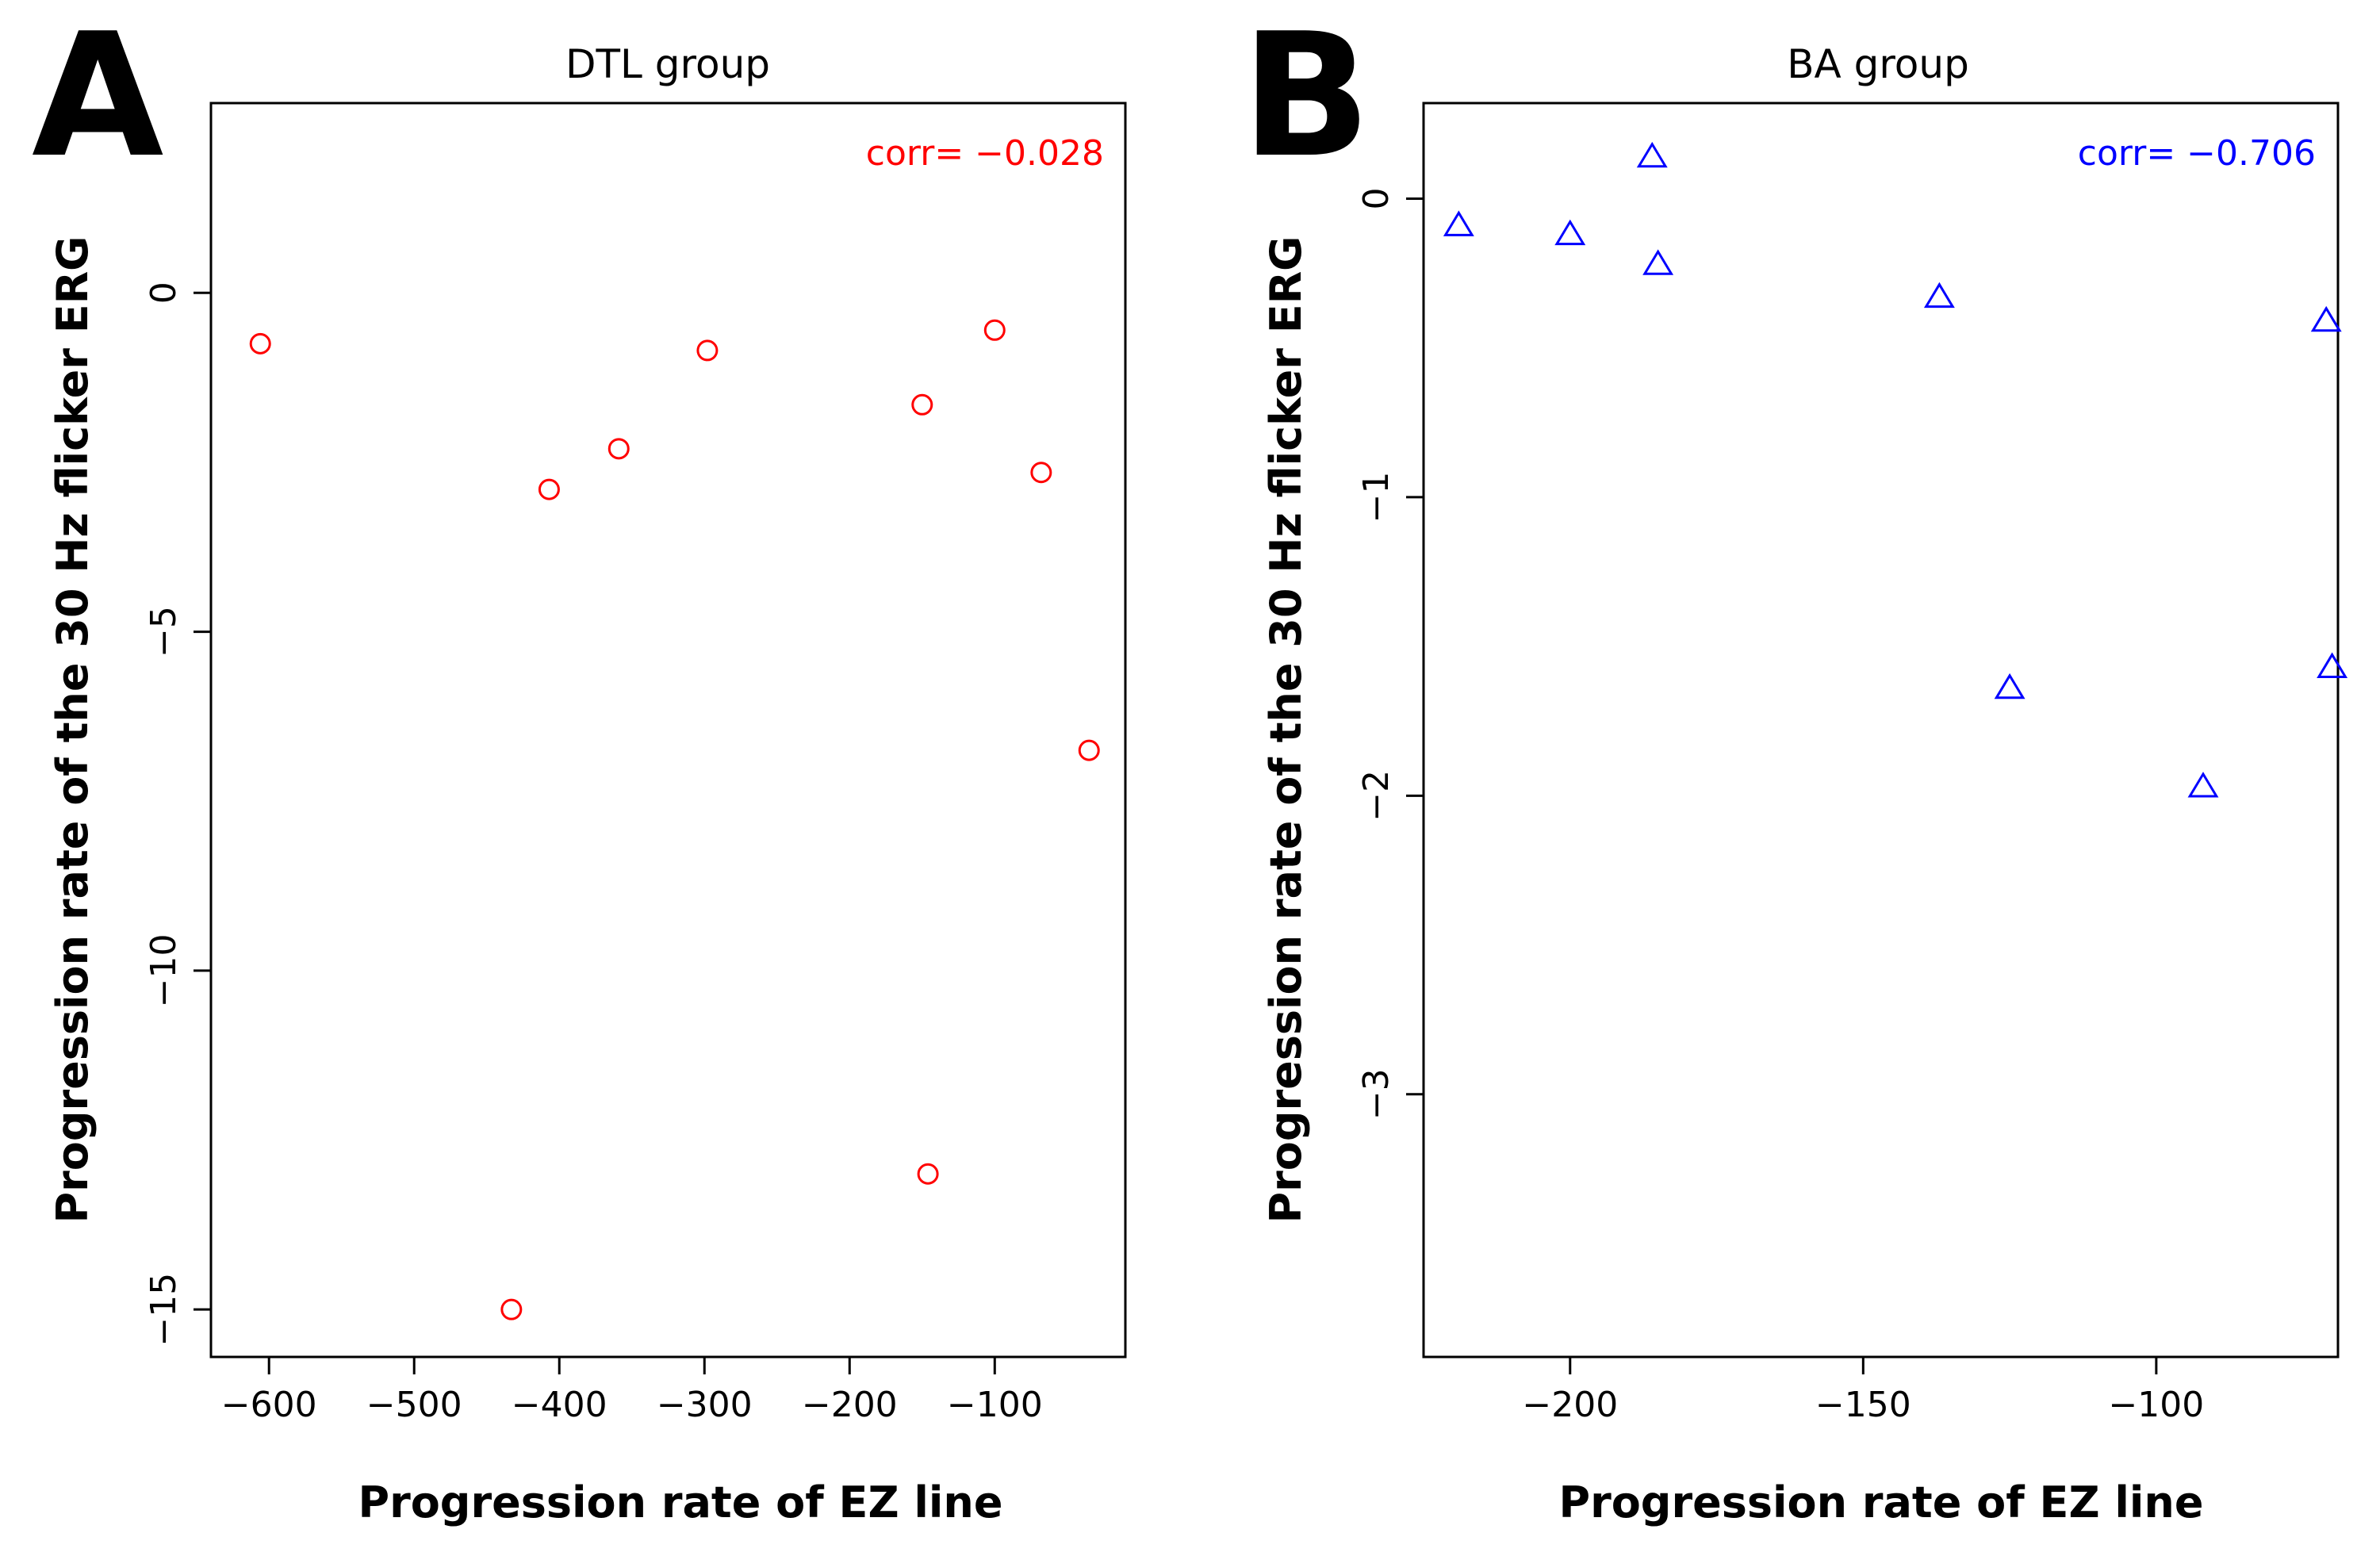 Image resolution: width=2380 pixels, height=1556 pixels. I want to click on x-axis-label-b: Progression rate of EZ line, so click(1881, 1502).